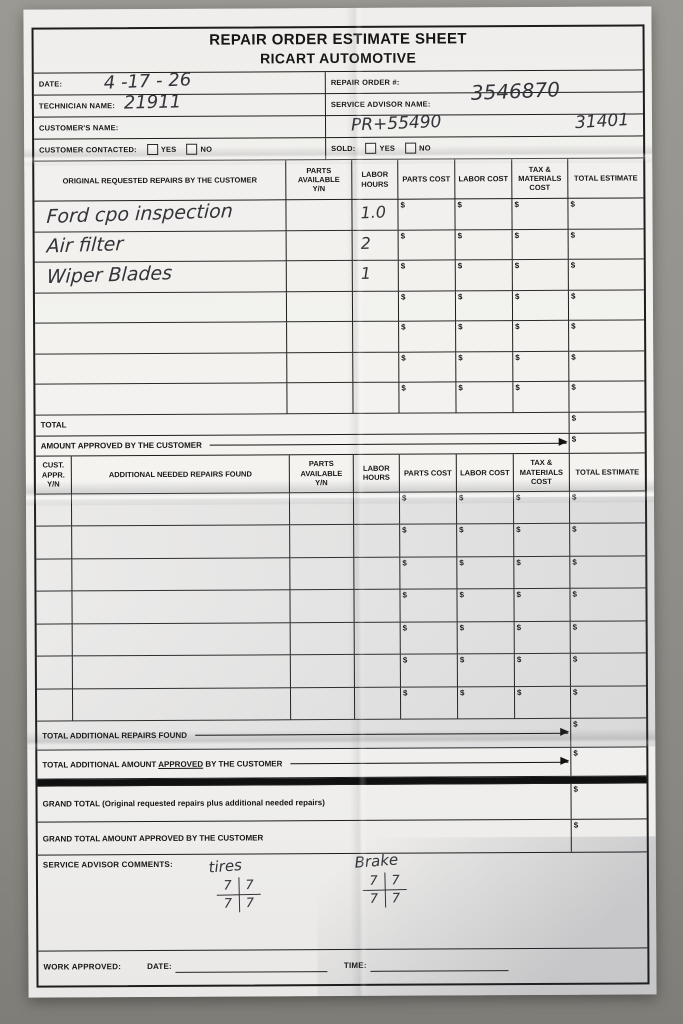  What do you see at coordinates (53, 475) in the screenshot?
I see `column-header: CUST. APPR. Y/N` at bounding box center [53, 475].